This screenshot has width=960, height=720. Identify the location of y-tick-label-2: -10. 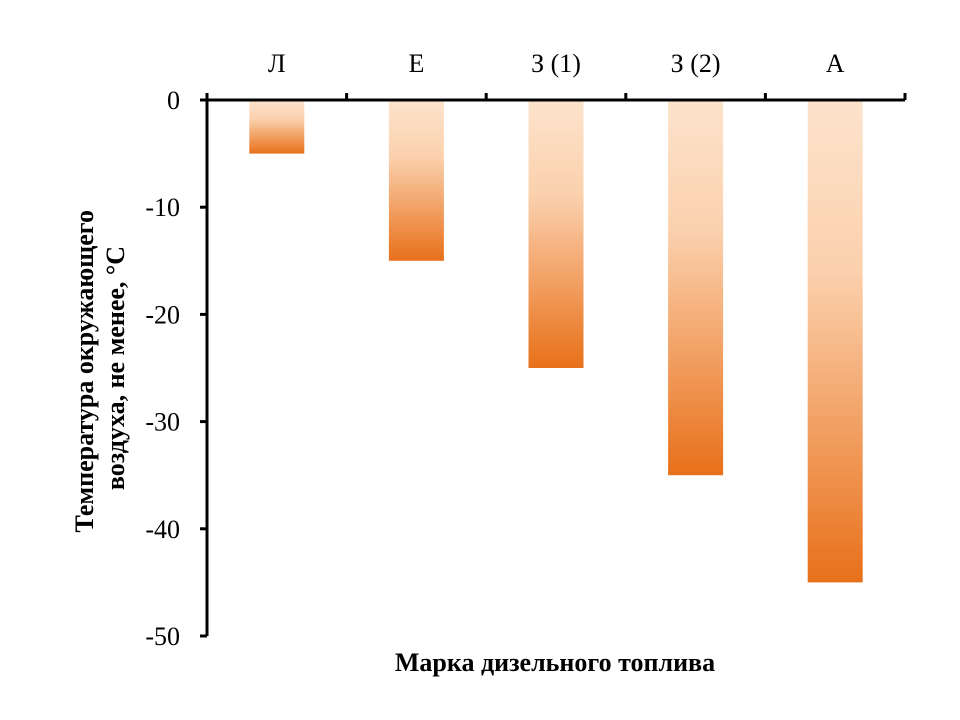
(162, 207).